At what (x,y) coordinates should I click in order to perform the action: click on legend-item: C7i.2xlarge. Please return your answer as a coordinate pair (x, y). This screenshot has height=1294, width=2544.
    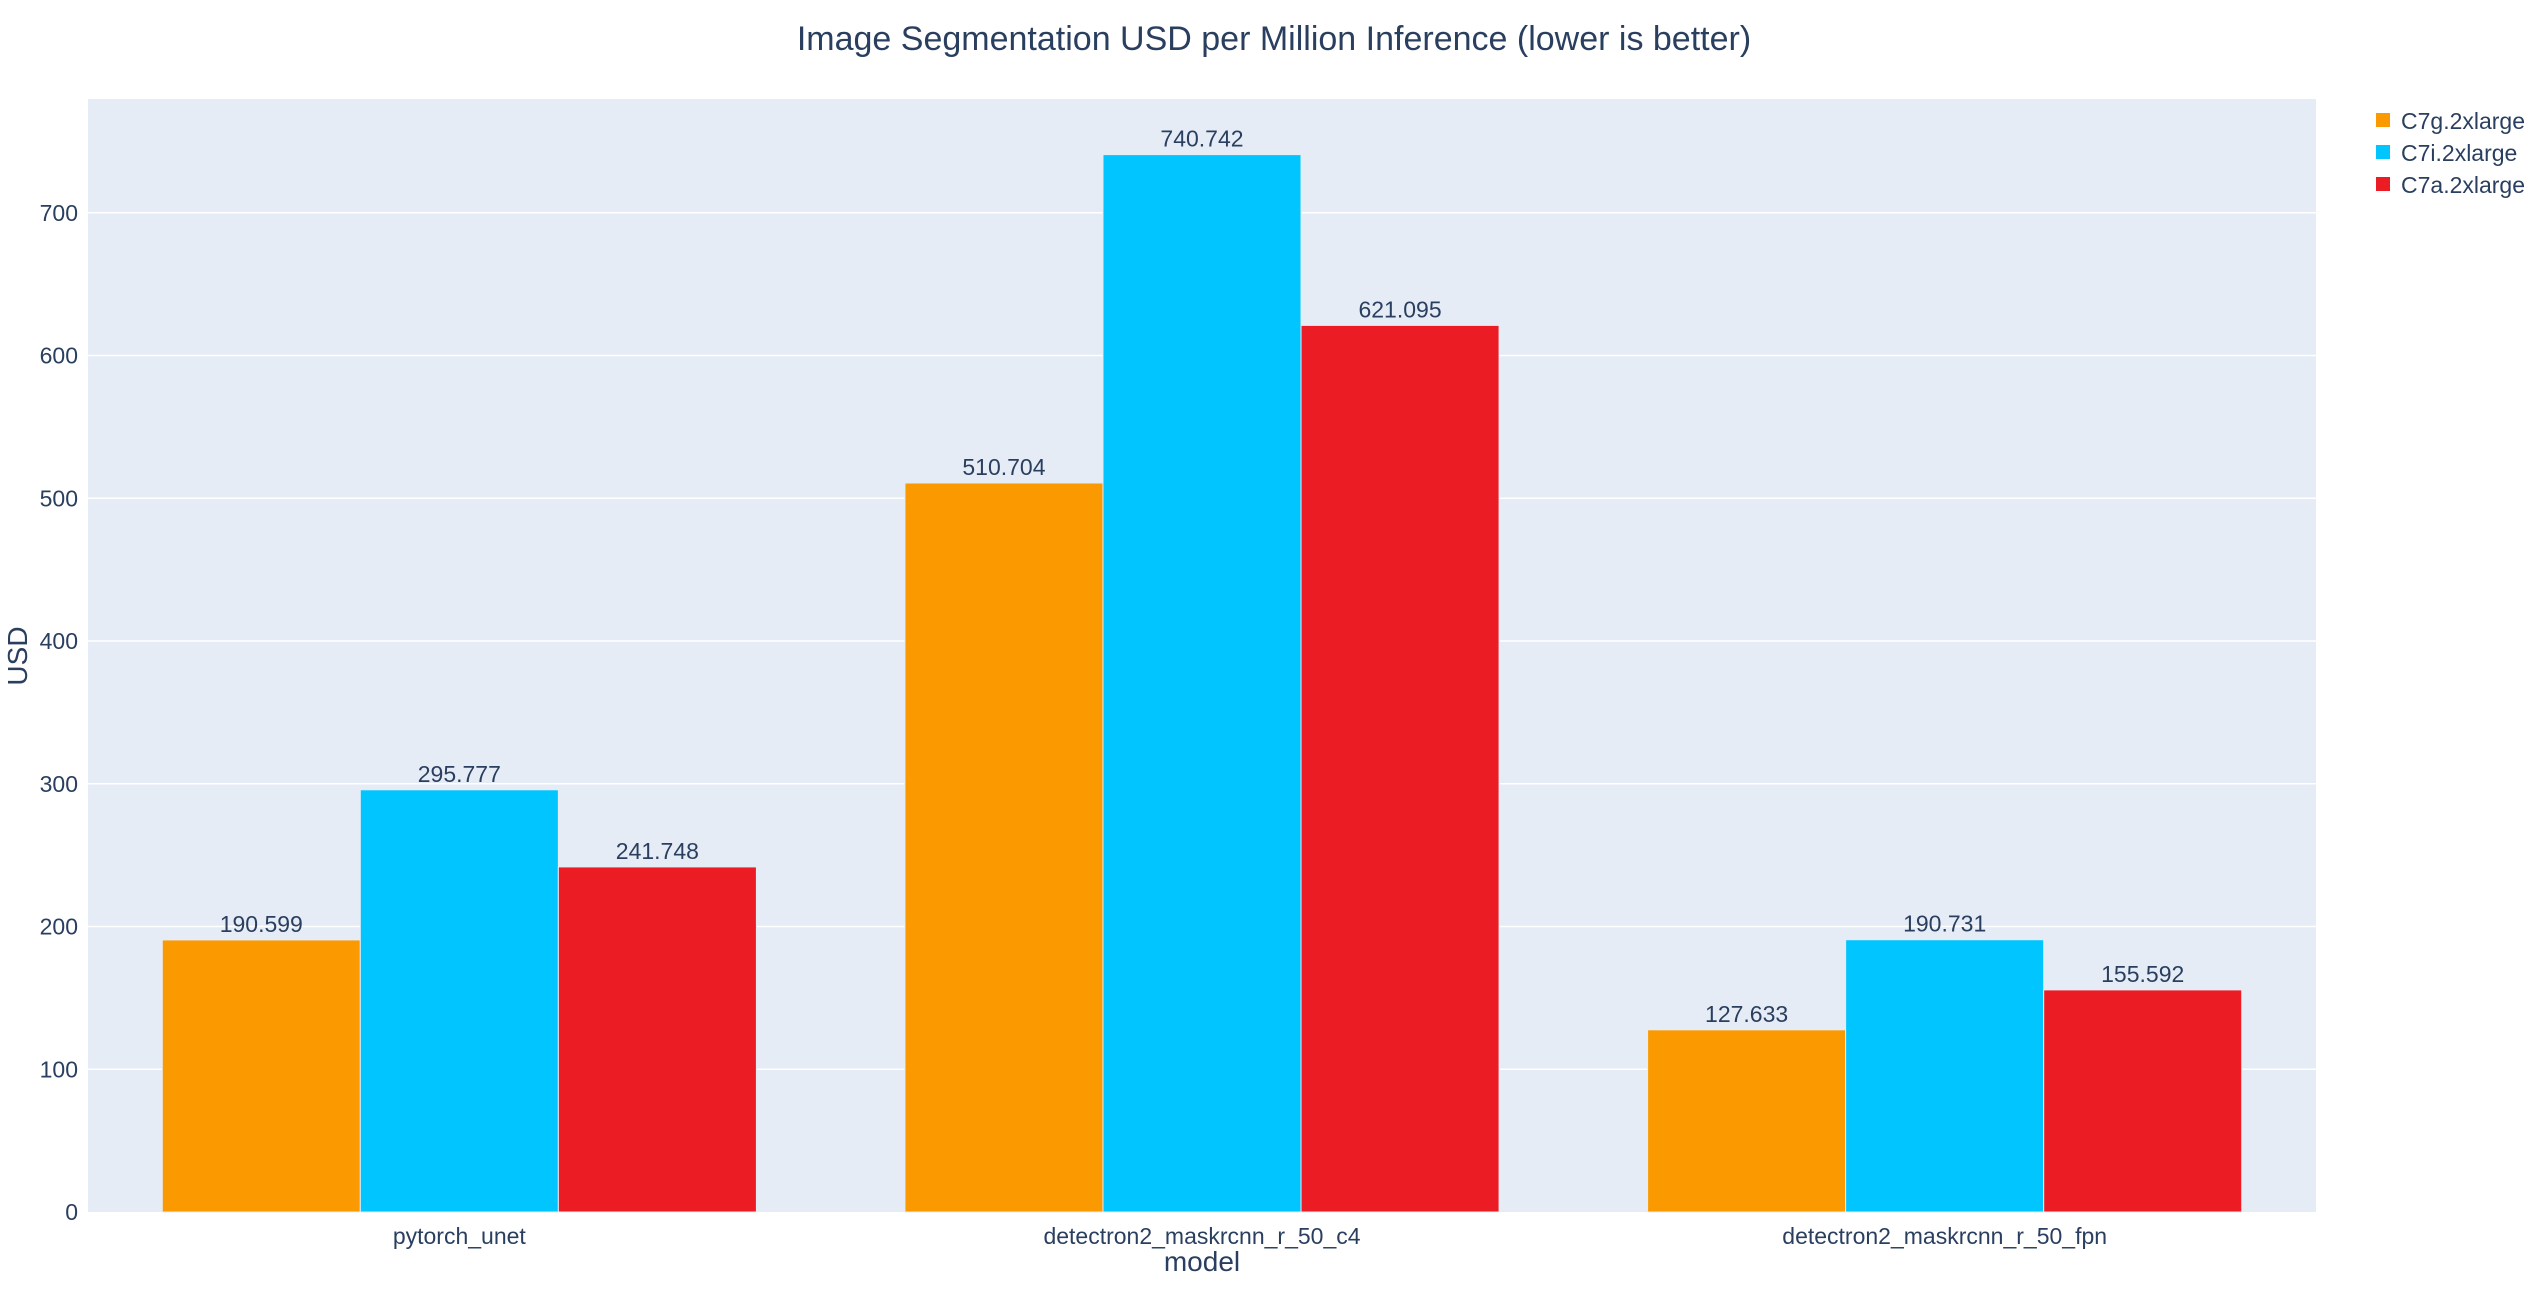
    Looking at the image, I should click on (2446, 153).